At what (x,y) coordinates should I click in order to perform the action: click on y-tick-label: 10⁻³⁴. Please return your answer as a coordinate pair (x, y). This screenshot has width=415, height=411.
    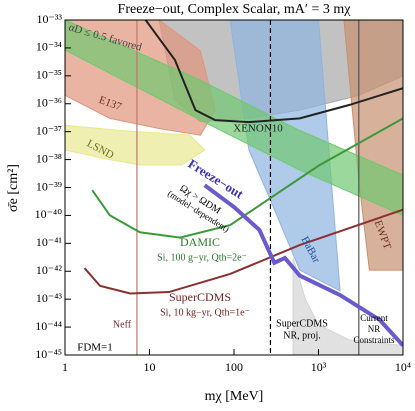
    Looking at the image, I should click on (49, 47).